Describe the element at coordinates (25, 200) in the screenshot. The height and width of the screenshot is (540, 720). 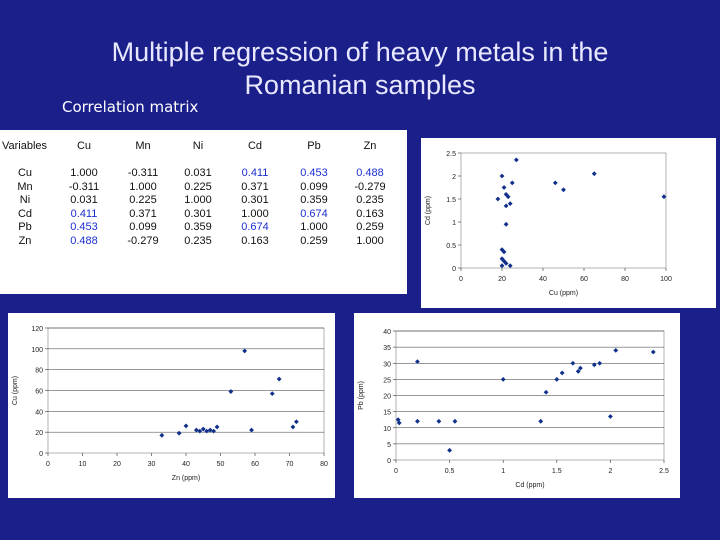
I see `matrix-row-label: Ni` at that location.